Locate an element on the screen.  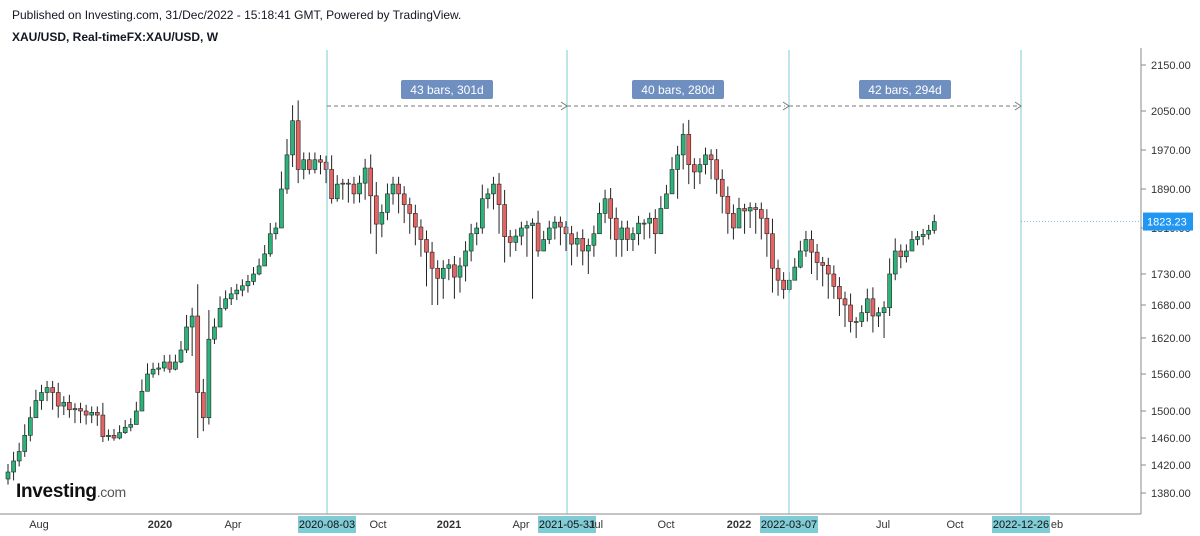
y-tick-label: 1380.00 is located at coordinates (1171, 494).